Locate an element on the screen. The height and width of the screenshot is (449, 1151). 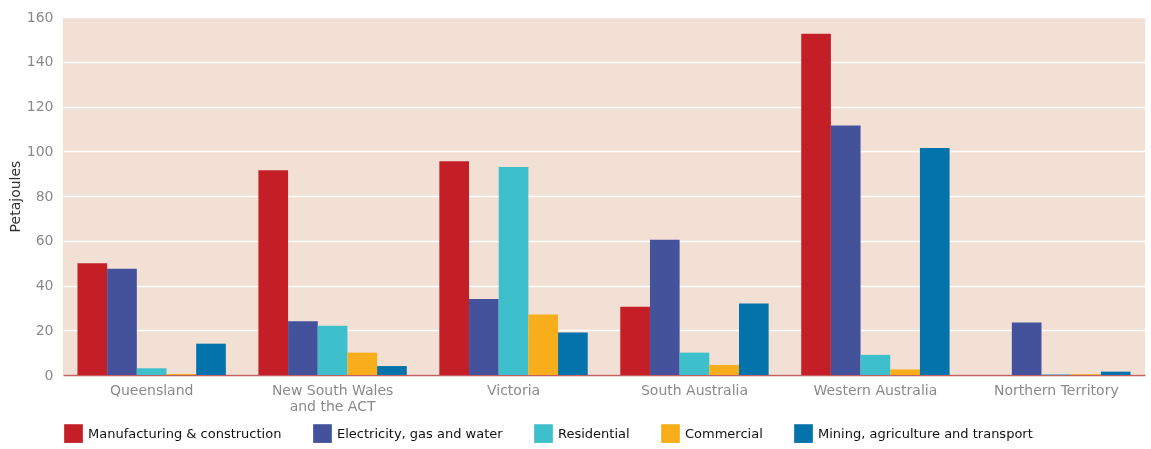
x-tick-label: New South Wales and the ACT is located at coordinates (332, 397).